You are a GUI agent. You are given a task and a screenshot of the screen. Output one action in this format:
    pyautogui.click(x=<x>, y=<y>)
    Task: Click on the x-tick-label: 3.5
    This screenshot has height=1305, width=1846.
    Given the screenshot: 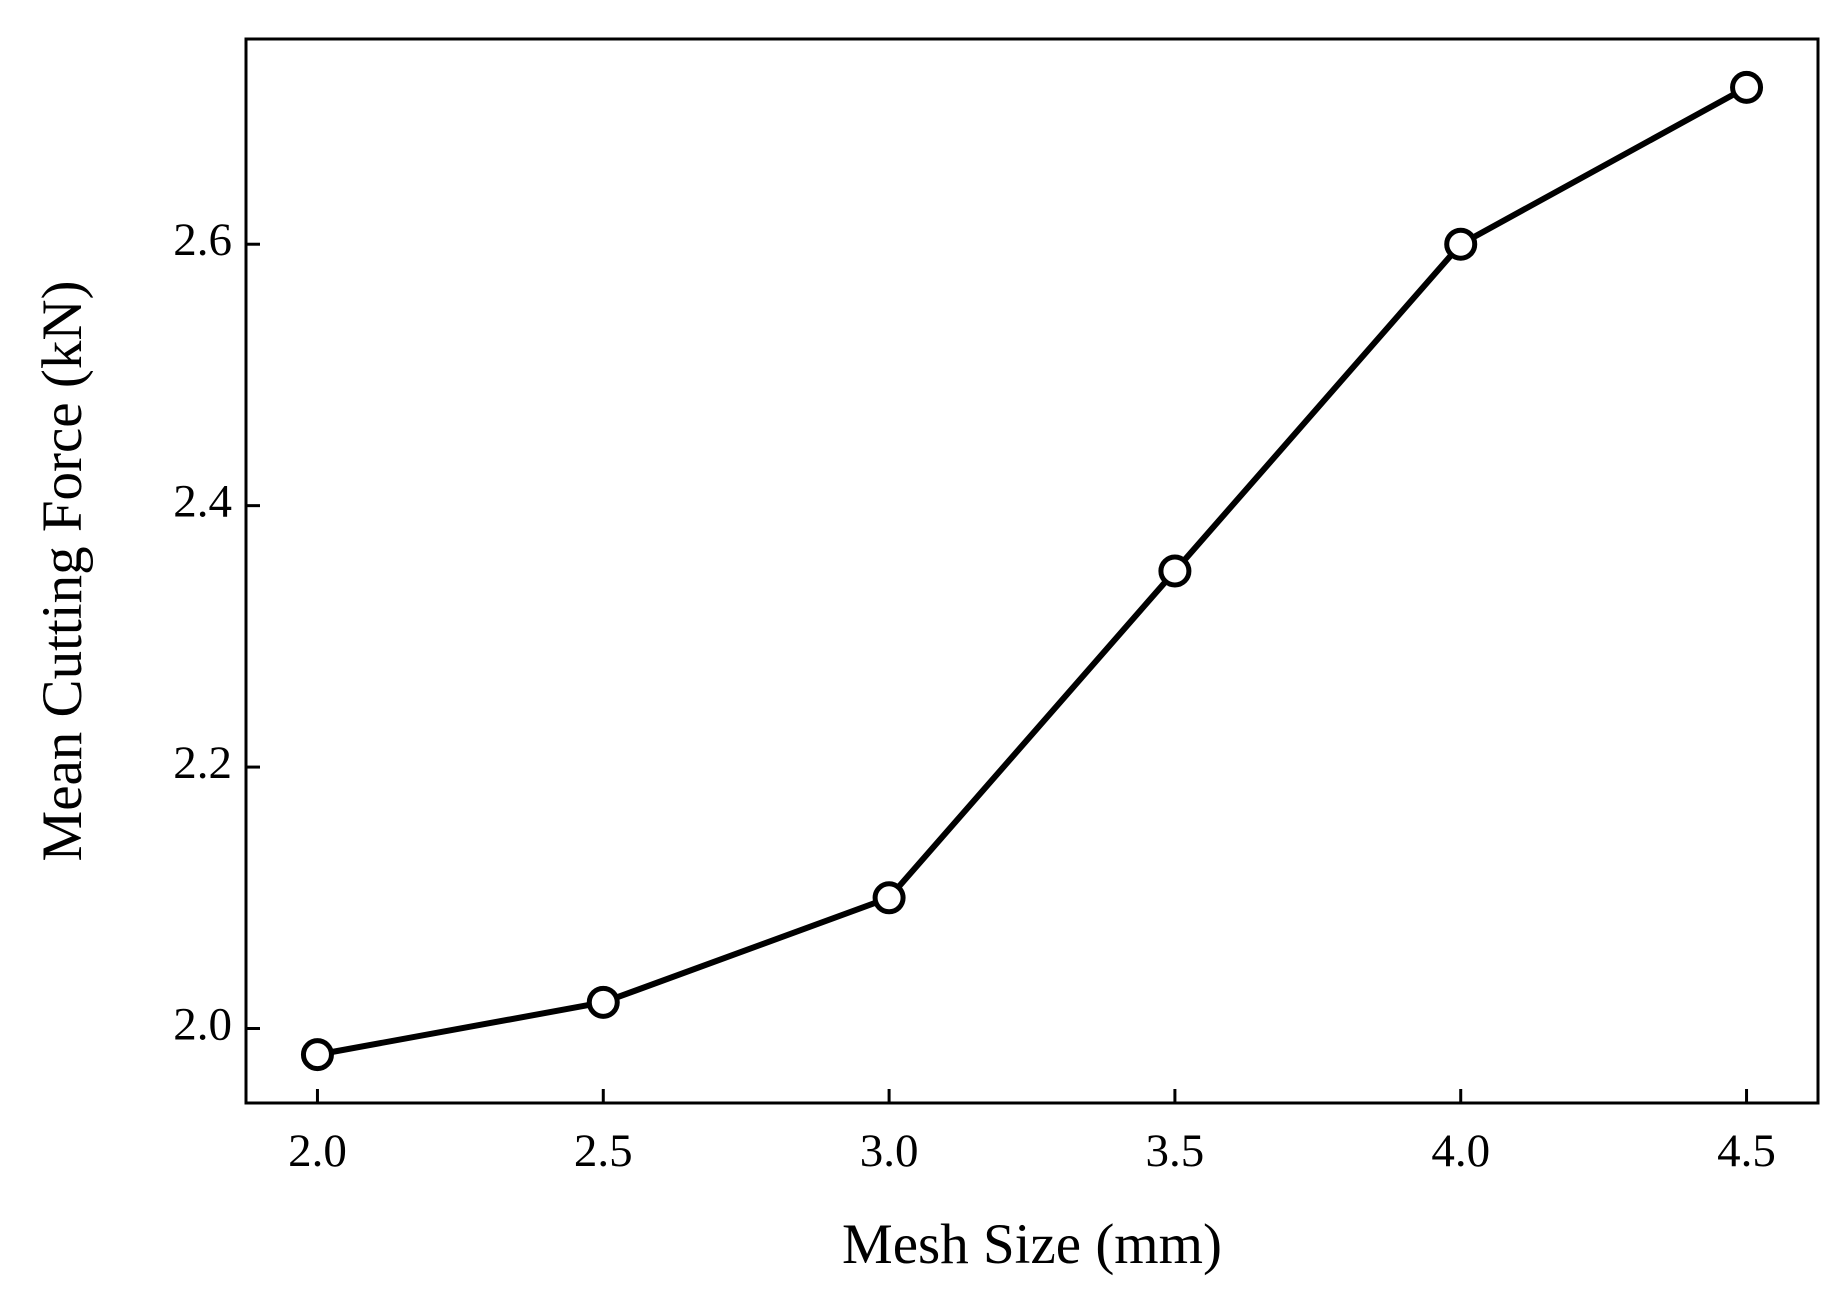 What is the action you would take?
    pyautogui.click(x=1175, y=1151)
    